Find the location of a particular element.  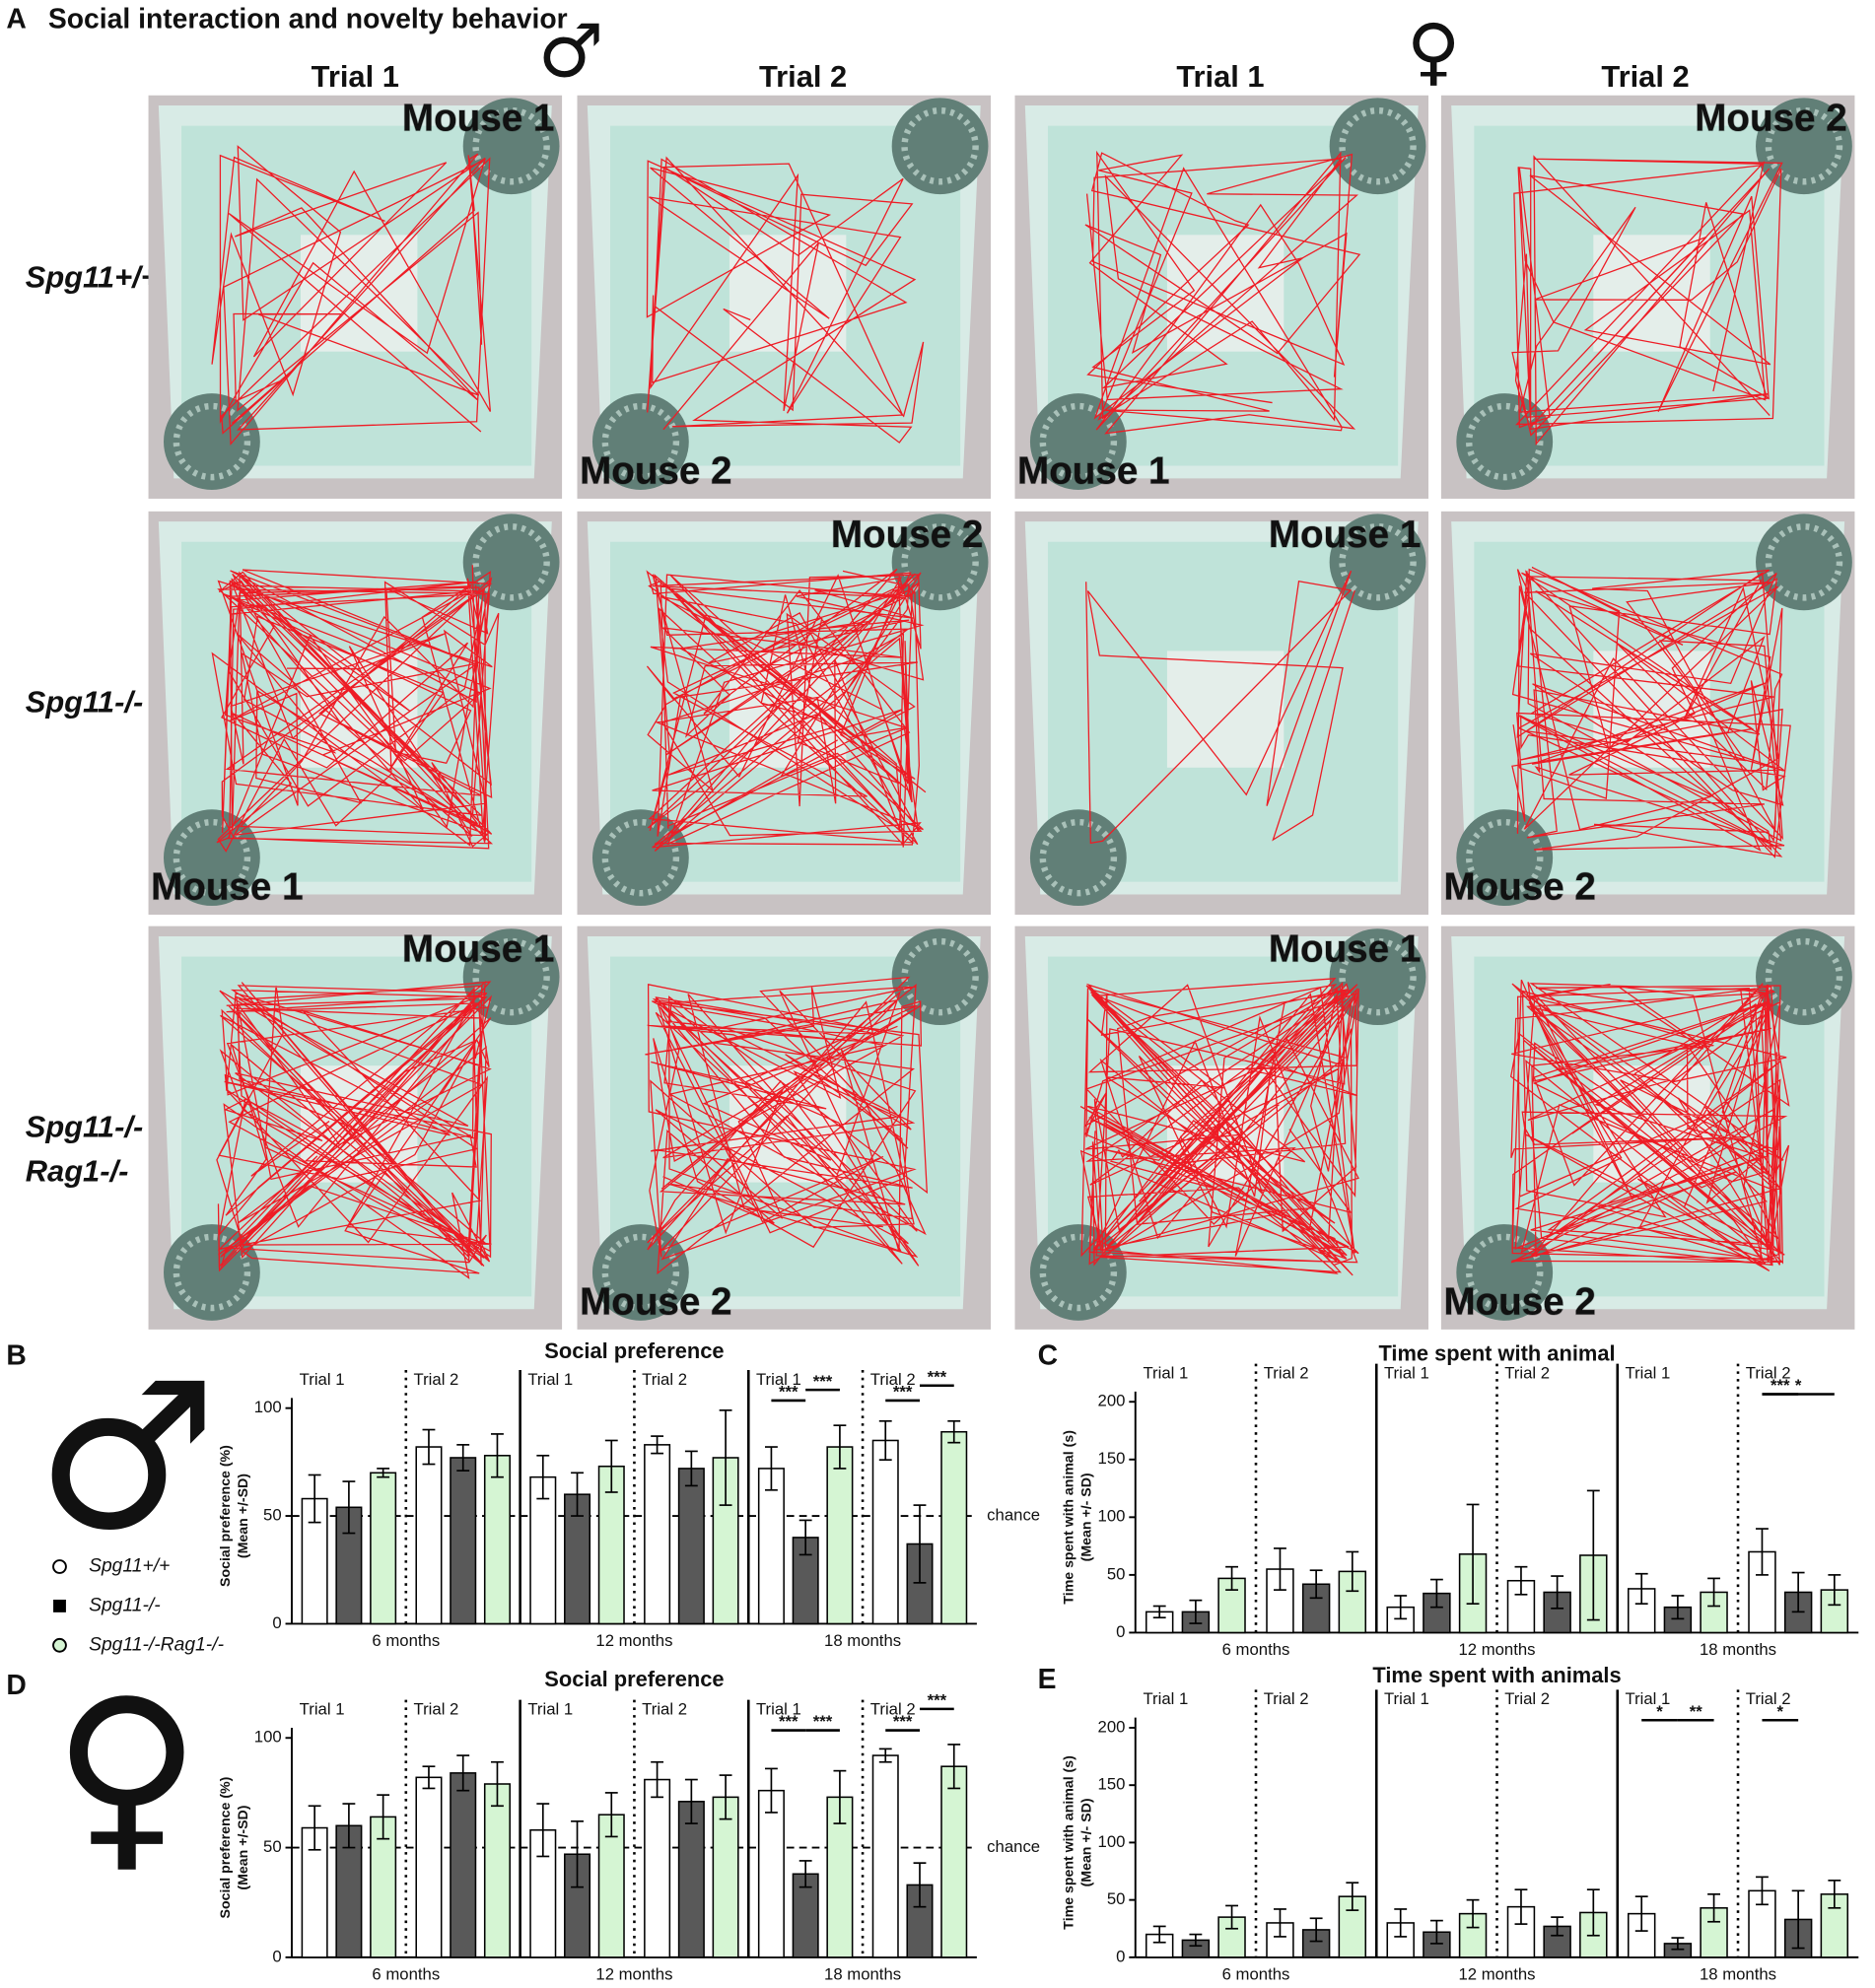

significance-label: * is located at coordinates (1780, 1711).